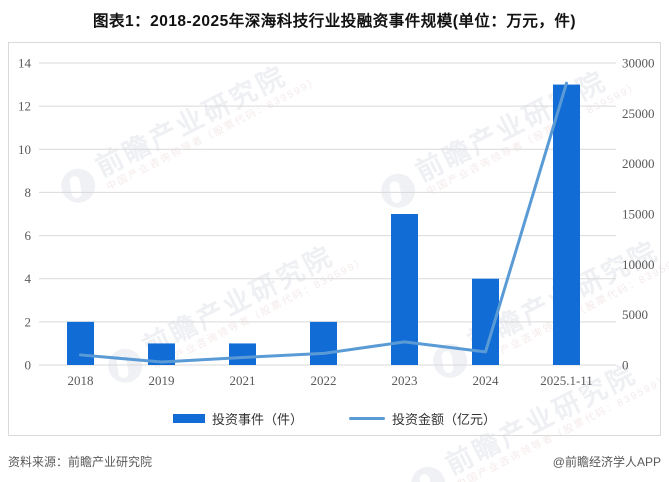 Image resolution: width=669 pixels, height=482 pixels. I want to click on legend-item-amount: 投资金额（亿元）, so click(422, 418).